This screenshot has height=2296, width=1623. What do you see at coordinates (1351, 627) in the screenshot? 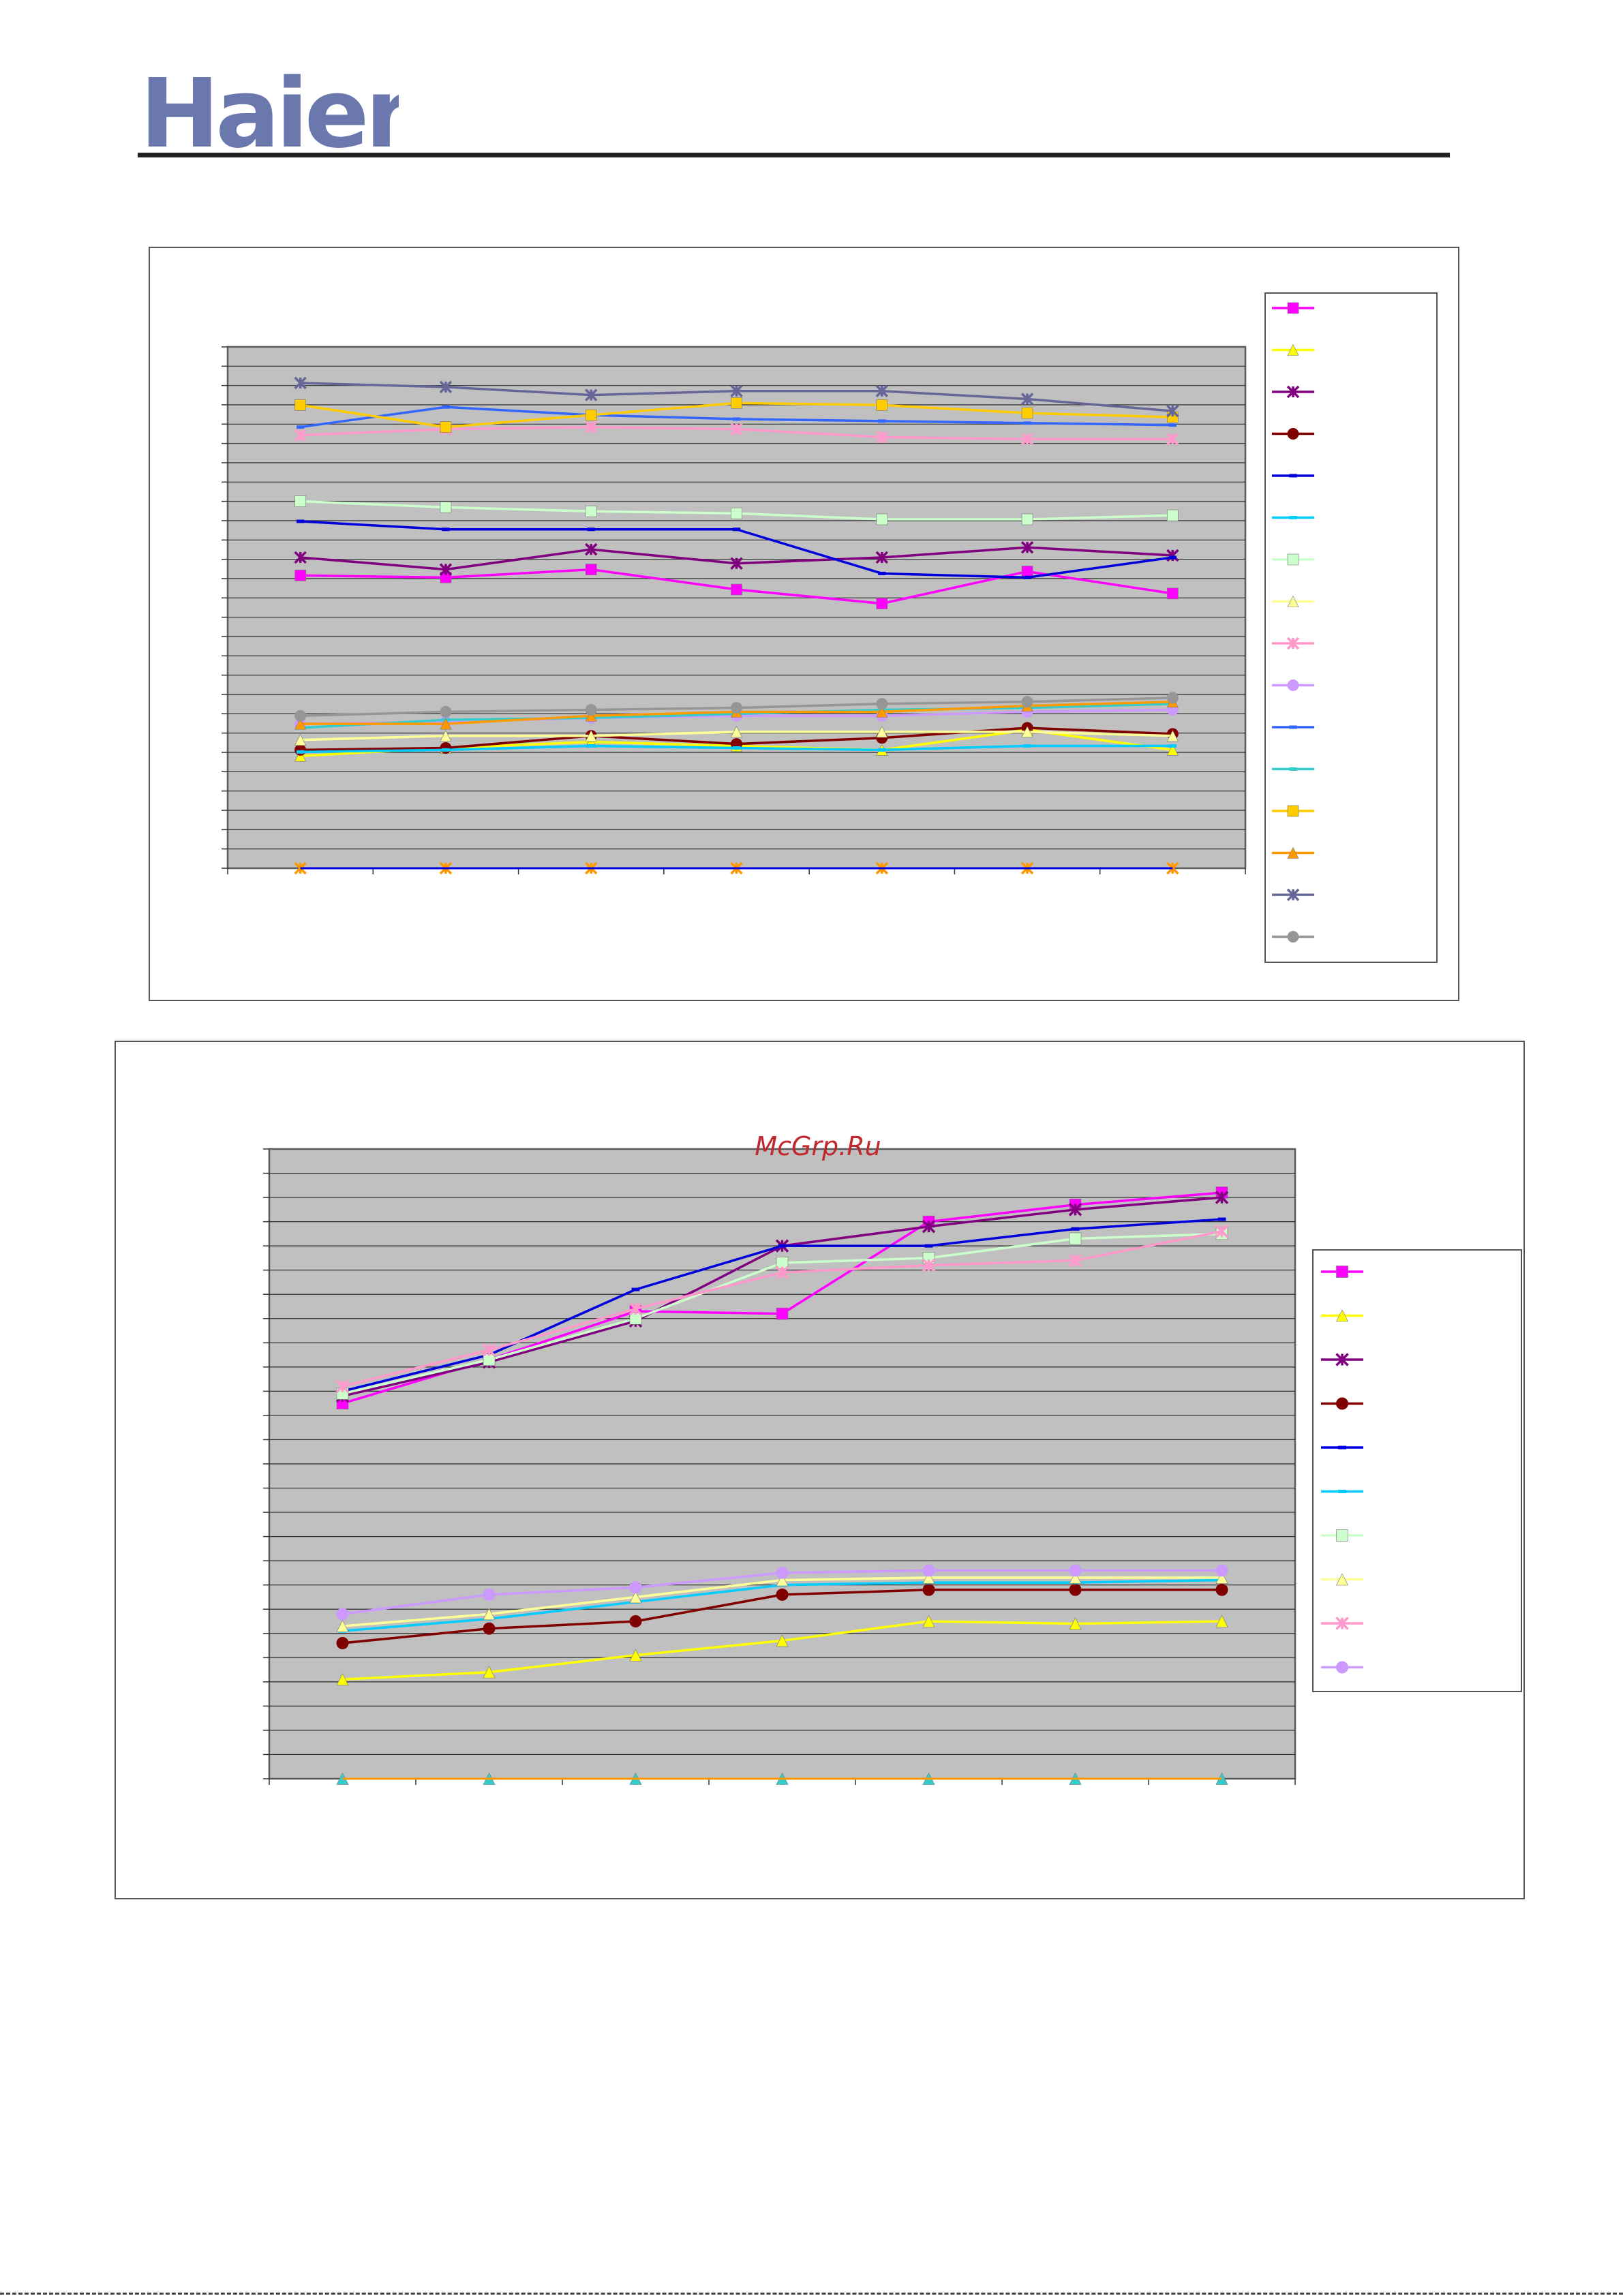
I see `legend` at bounding box center [1351, 627].